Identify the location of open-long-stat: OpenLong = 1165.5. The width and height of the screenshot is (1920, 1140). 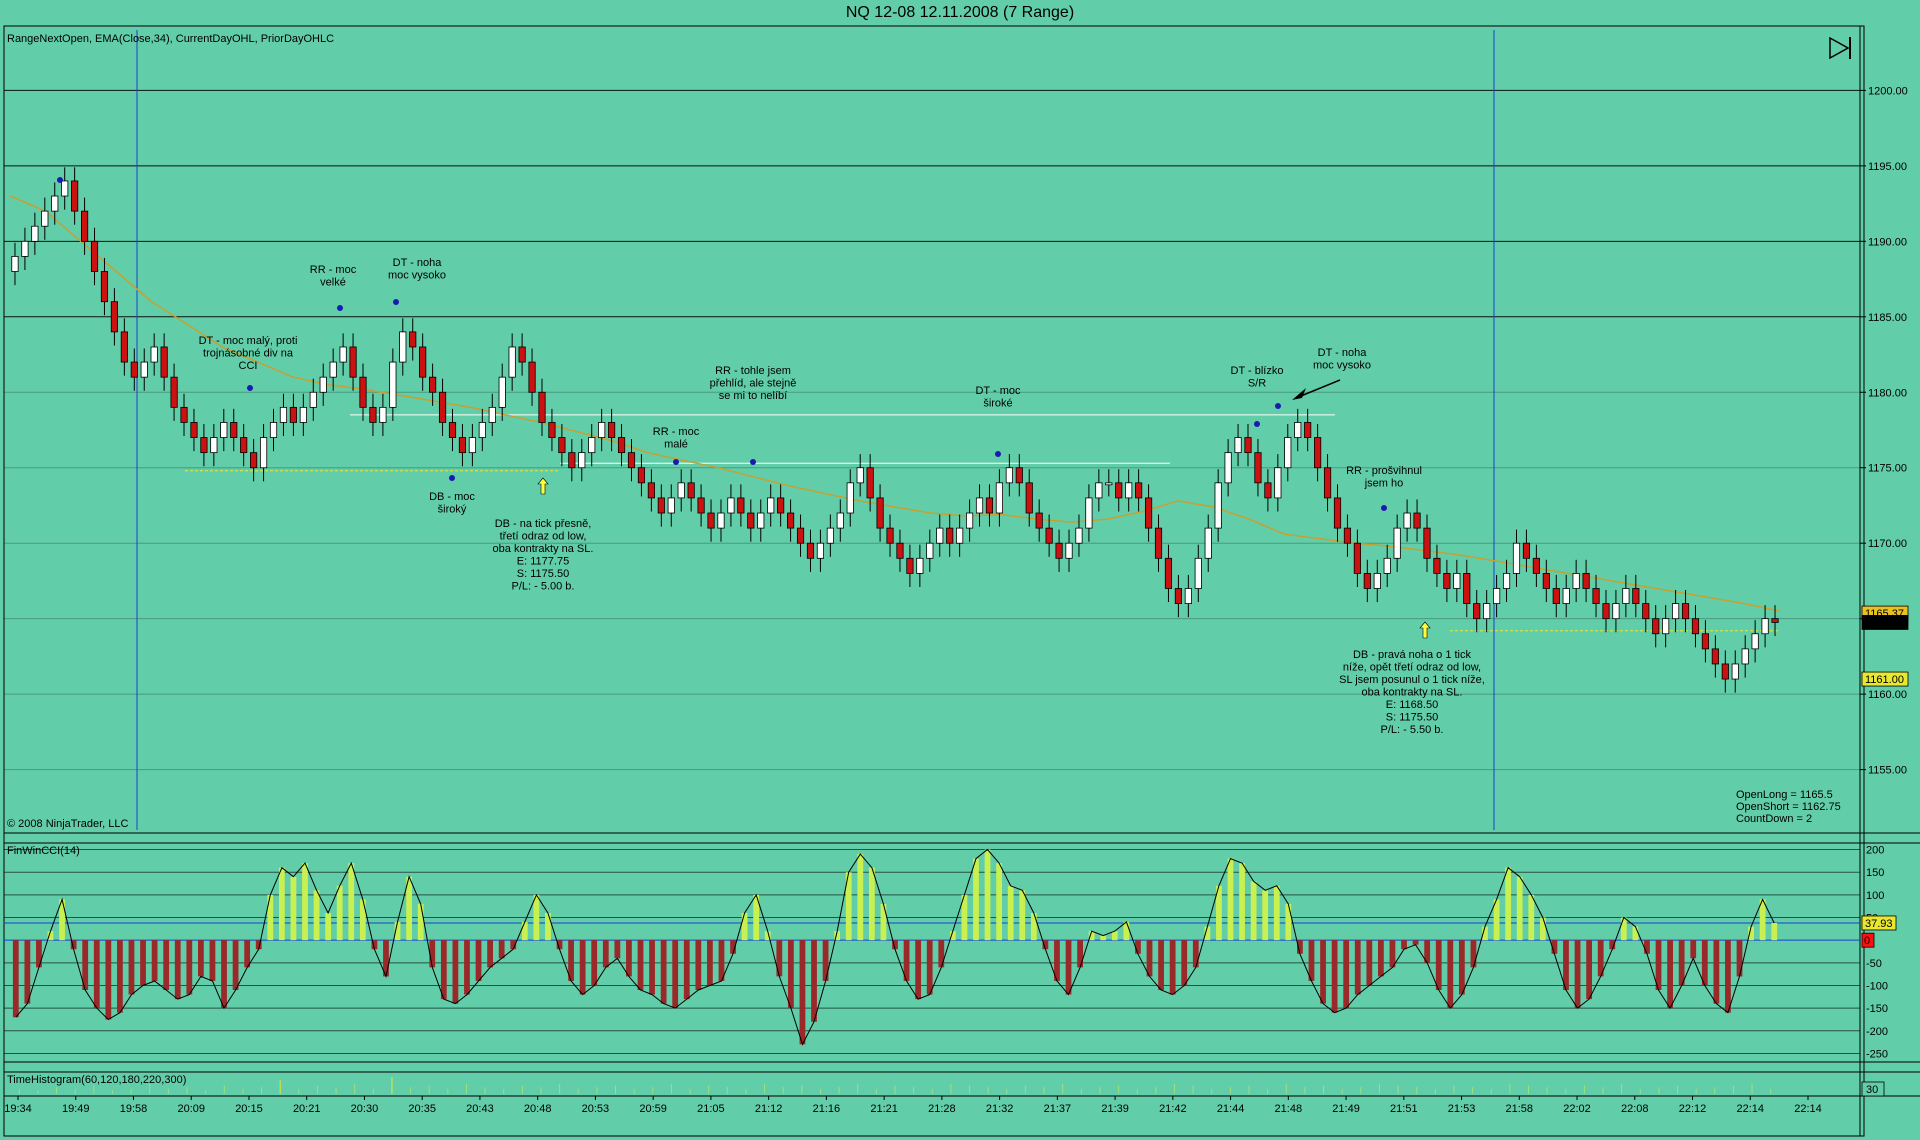
(1784, 795).